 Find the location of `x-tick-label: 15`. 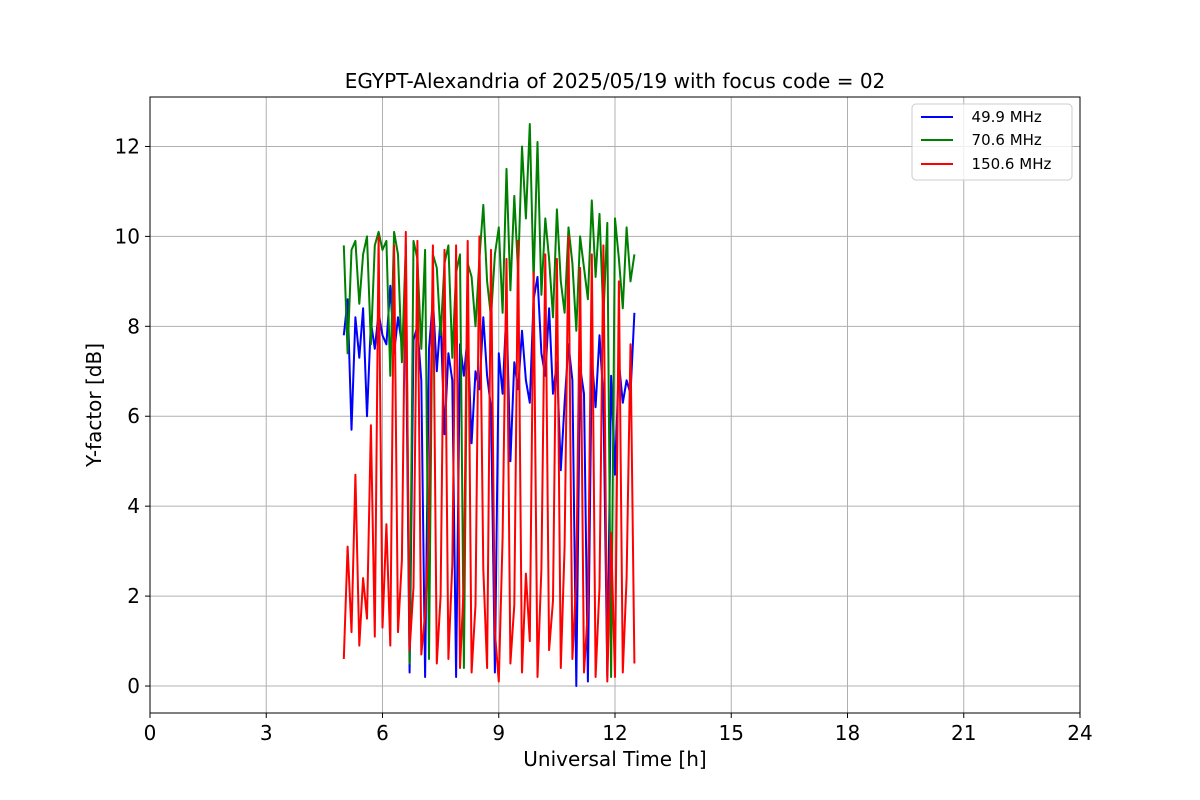

x-tick-label: 15 is located at coordinates (731, 733).